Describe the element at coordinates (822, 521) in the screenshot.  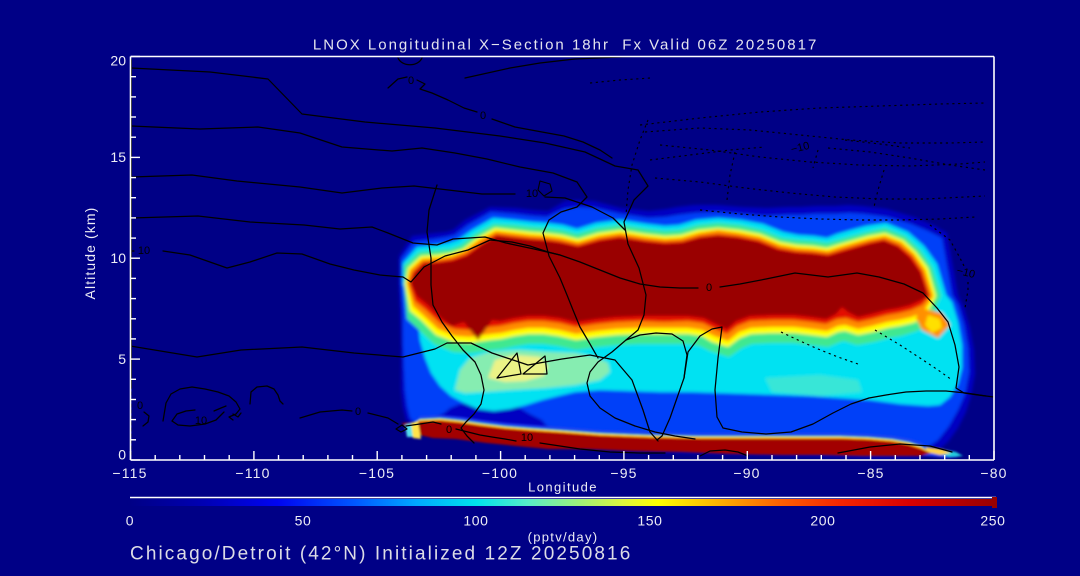
I see `svg-text: 200` at that location.